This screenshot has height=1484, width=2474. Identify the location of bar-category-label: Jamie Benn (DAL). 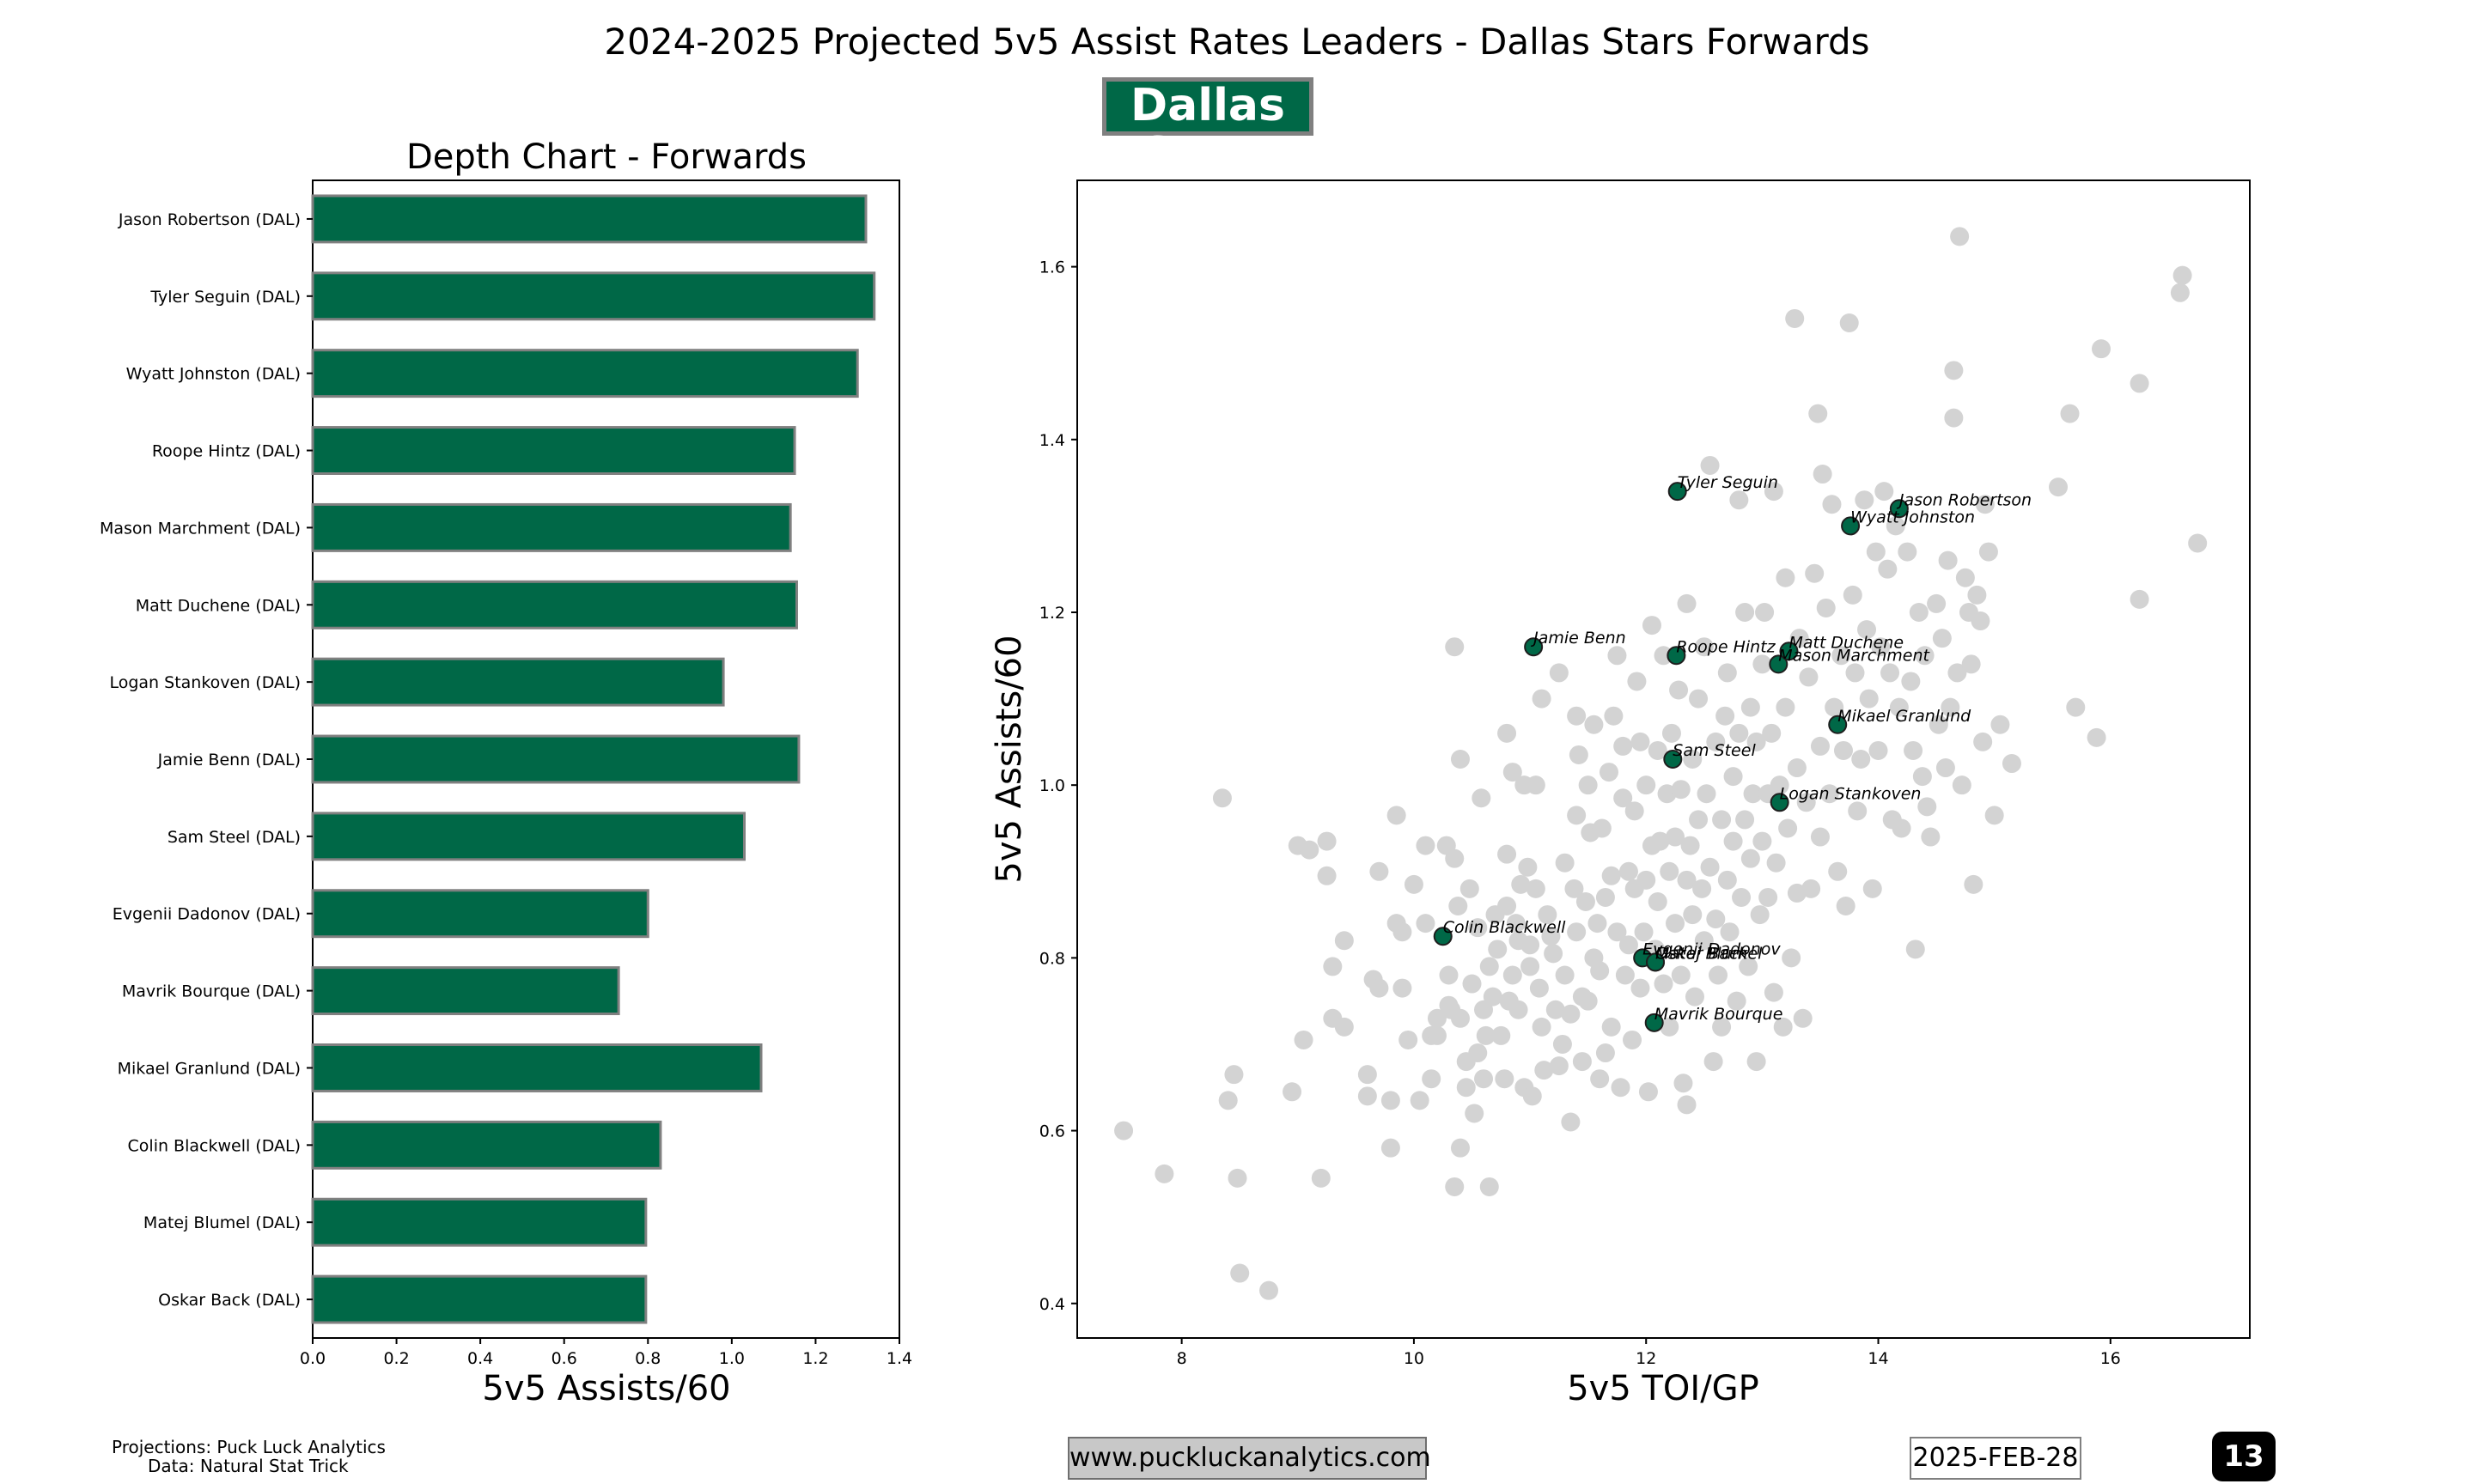
(229, 760).